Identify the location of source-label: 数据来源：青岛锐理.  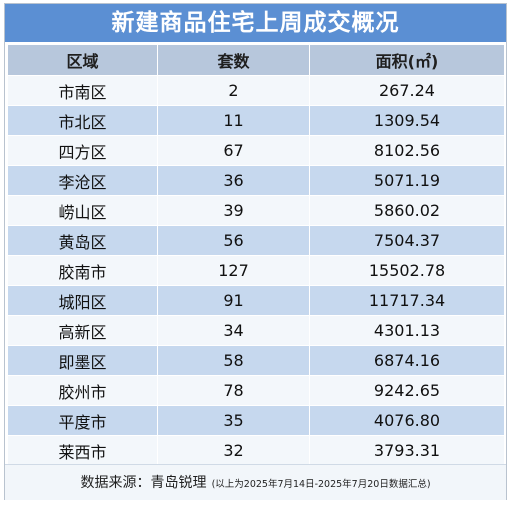
(143, 483).